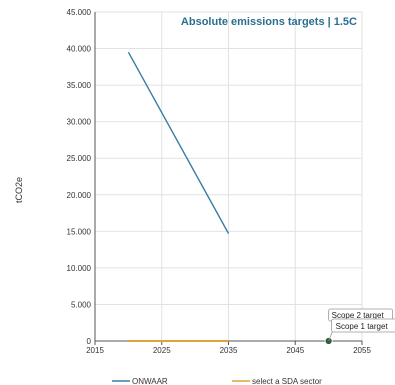  I want to click on y-axis-label: tCO2e, so click(19, 190).